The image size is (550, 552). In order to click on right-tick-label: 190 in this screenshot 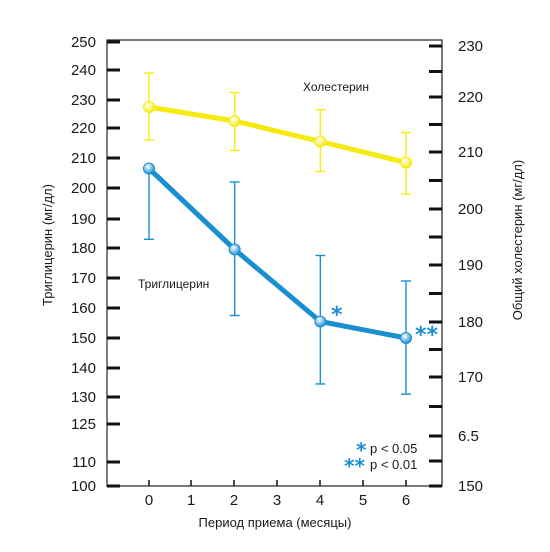, I will do `click(470, 265)`.